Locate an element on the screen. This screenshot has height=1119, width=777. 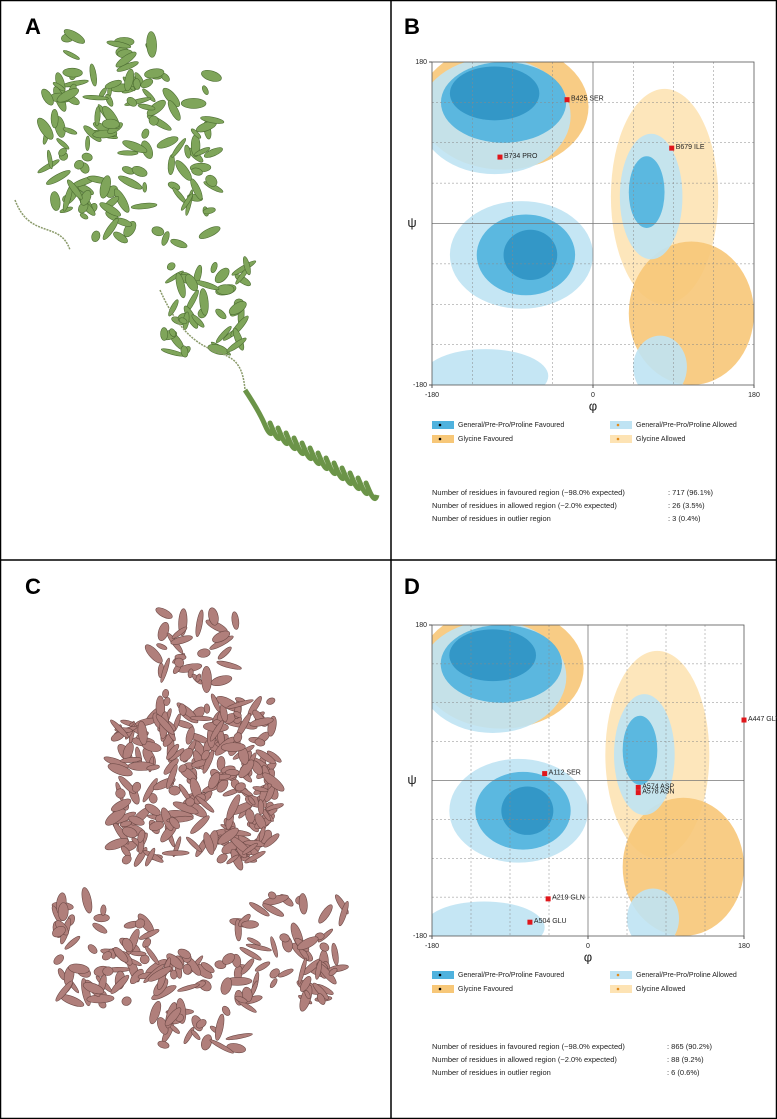
outlier-label: A447 GLY is located at coordinates (762, 719).